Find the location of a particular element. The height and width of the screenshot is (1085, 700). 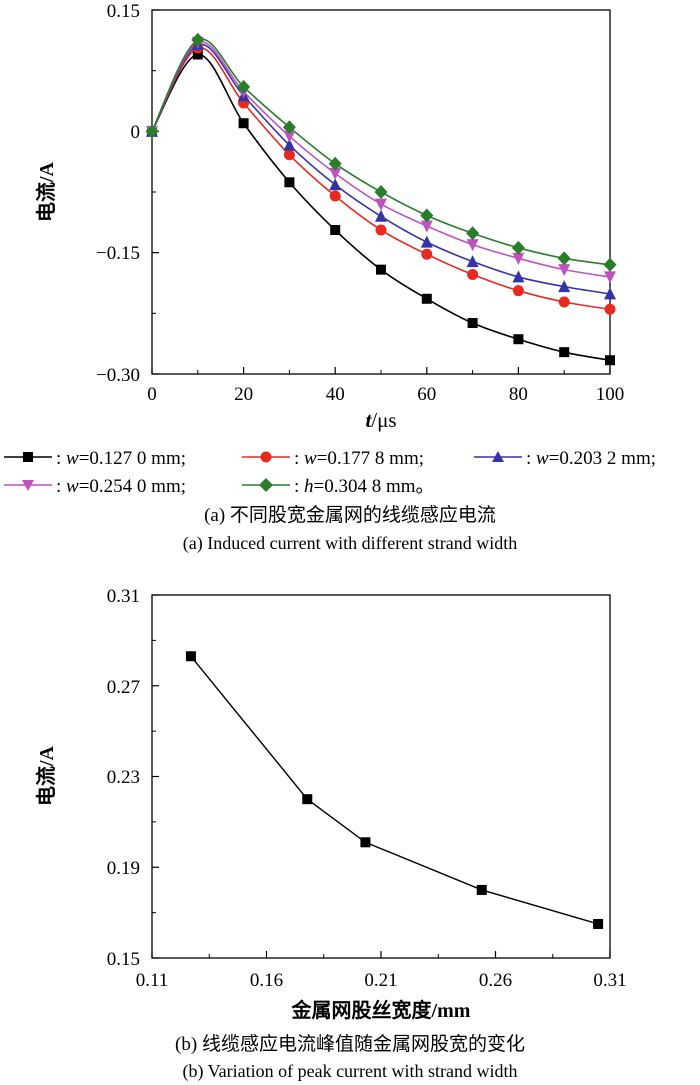

chart-a-xlabel: t/μs is located at coordinates (380, 420).